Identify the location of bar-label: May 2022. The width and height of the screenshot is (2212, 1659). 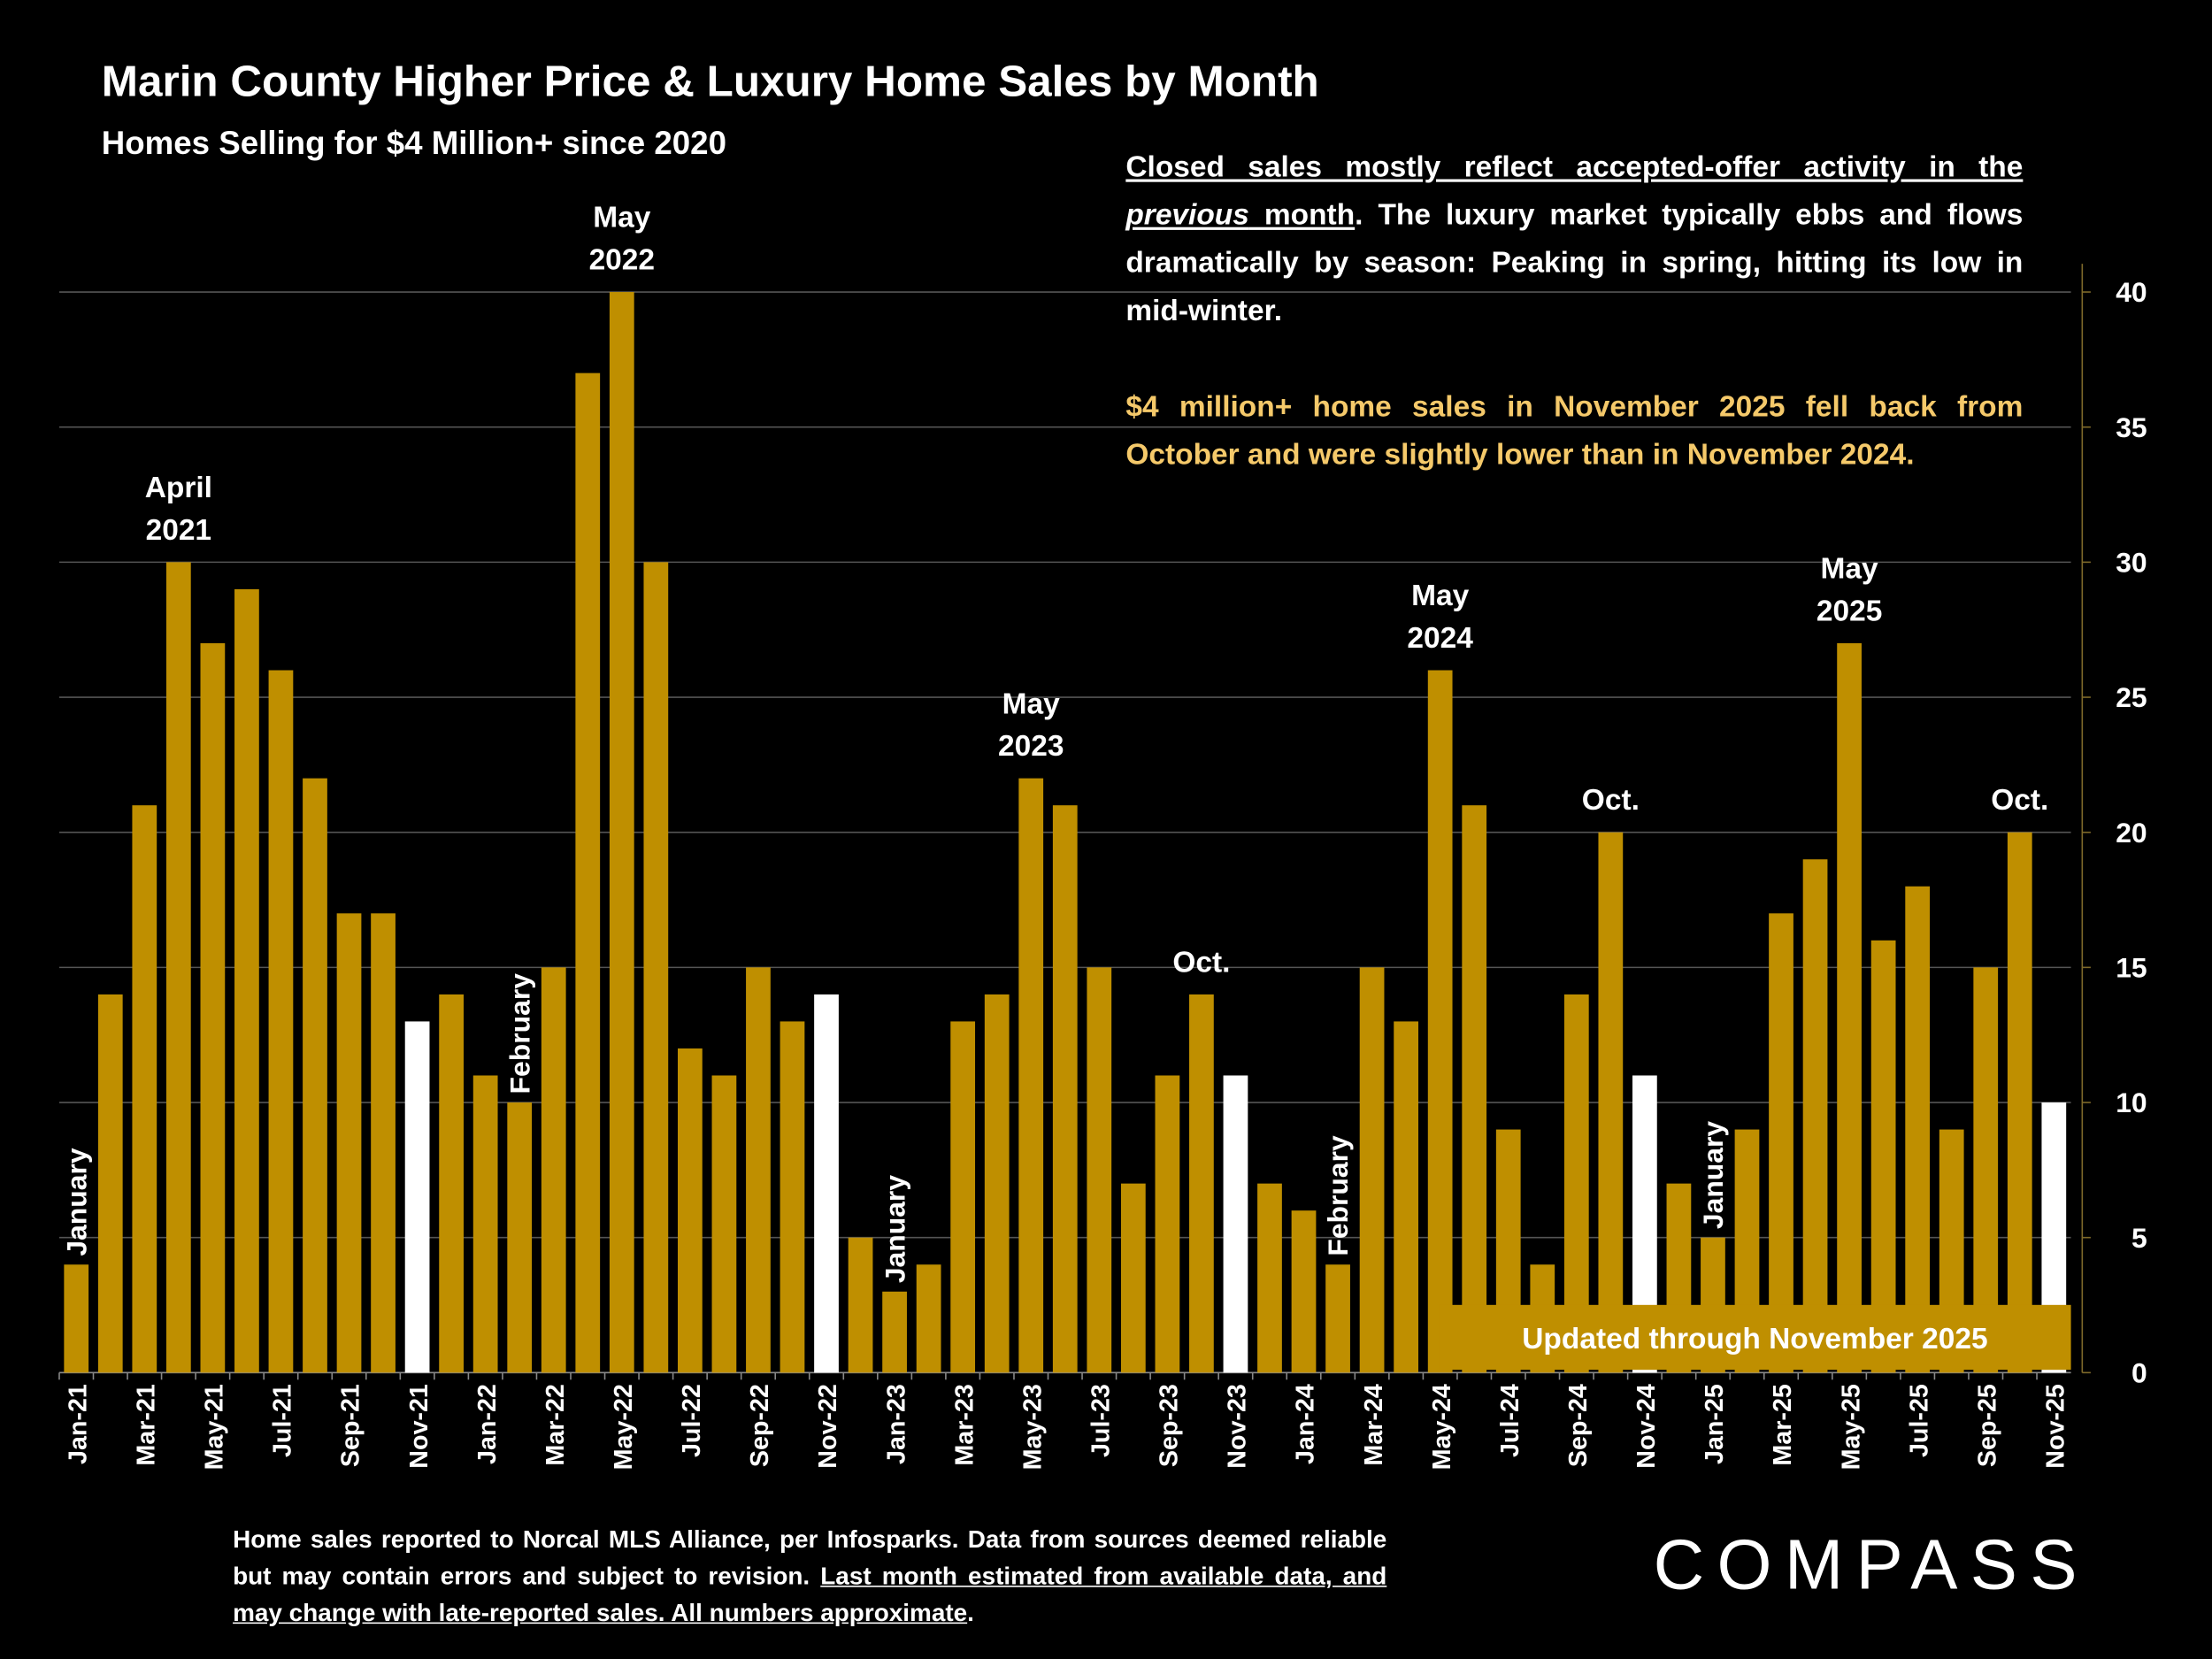
(622, 240).